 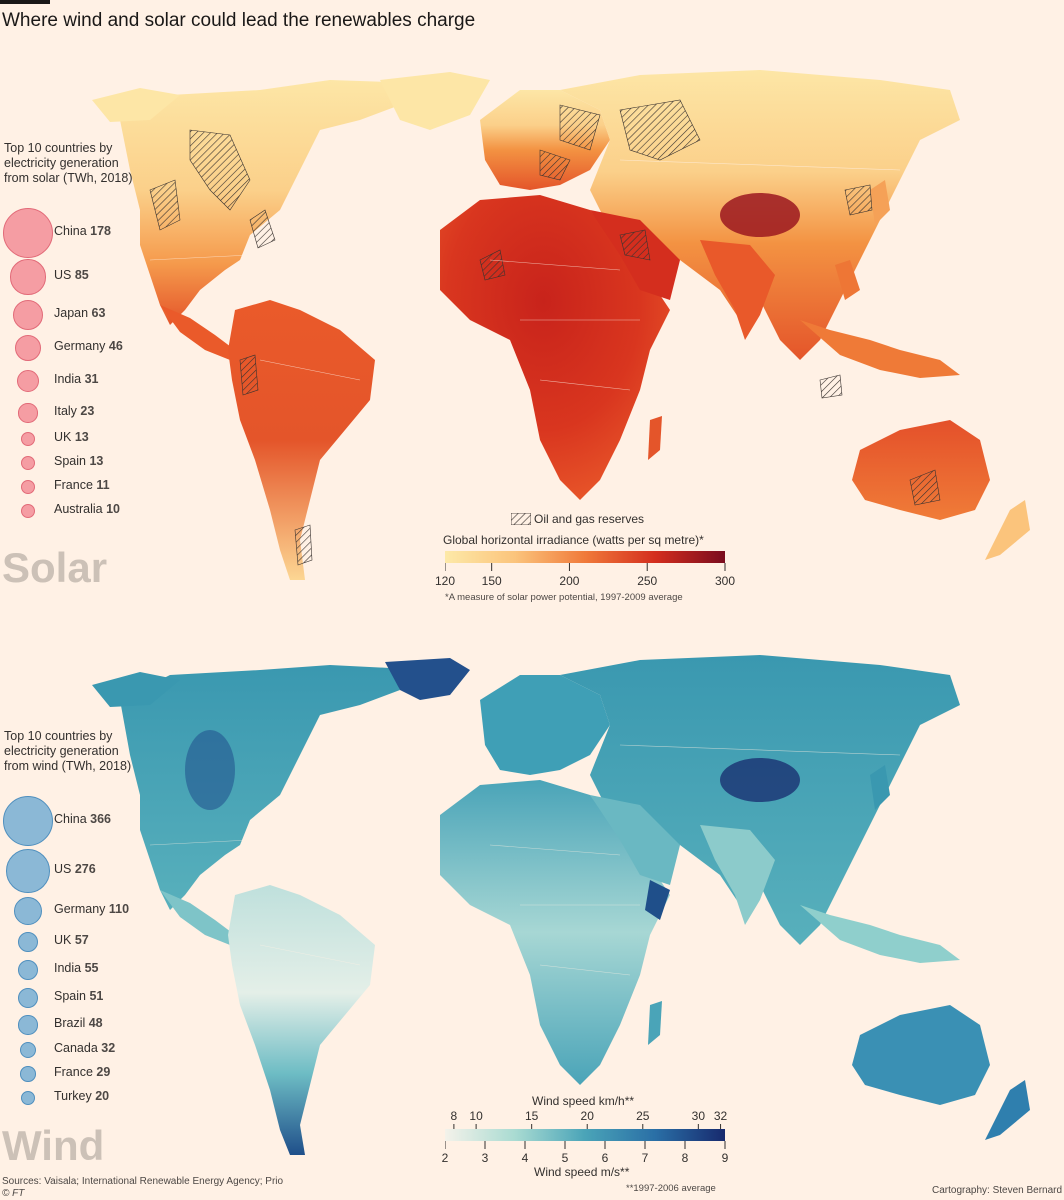 What do you see at coordinates (91, 379) in the screenshot?
I see `legend-value: 31` at bounding box center [91, 379].